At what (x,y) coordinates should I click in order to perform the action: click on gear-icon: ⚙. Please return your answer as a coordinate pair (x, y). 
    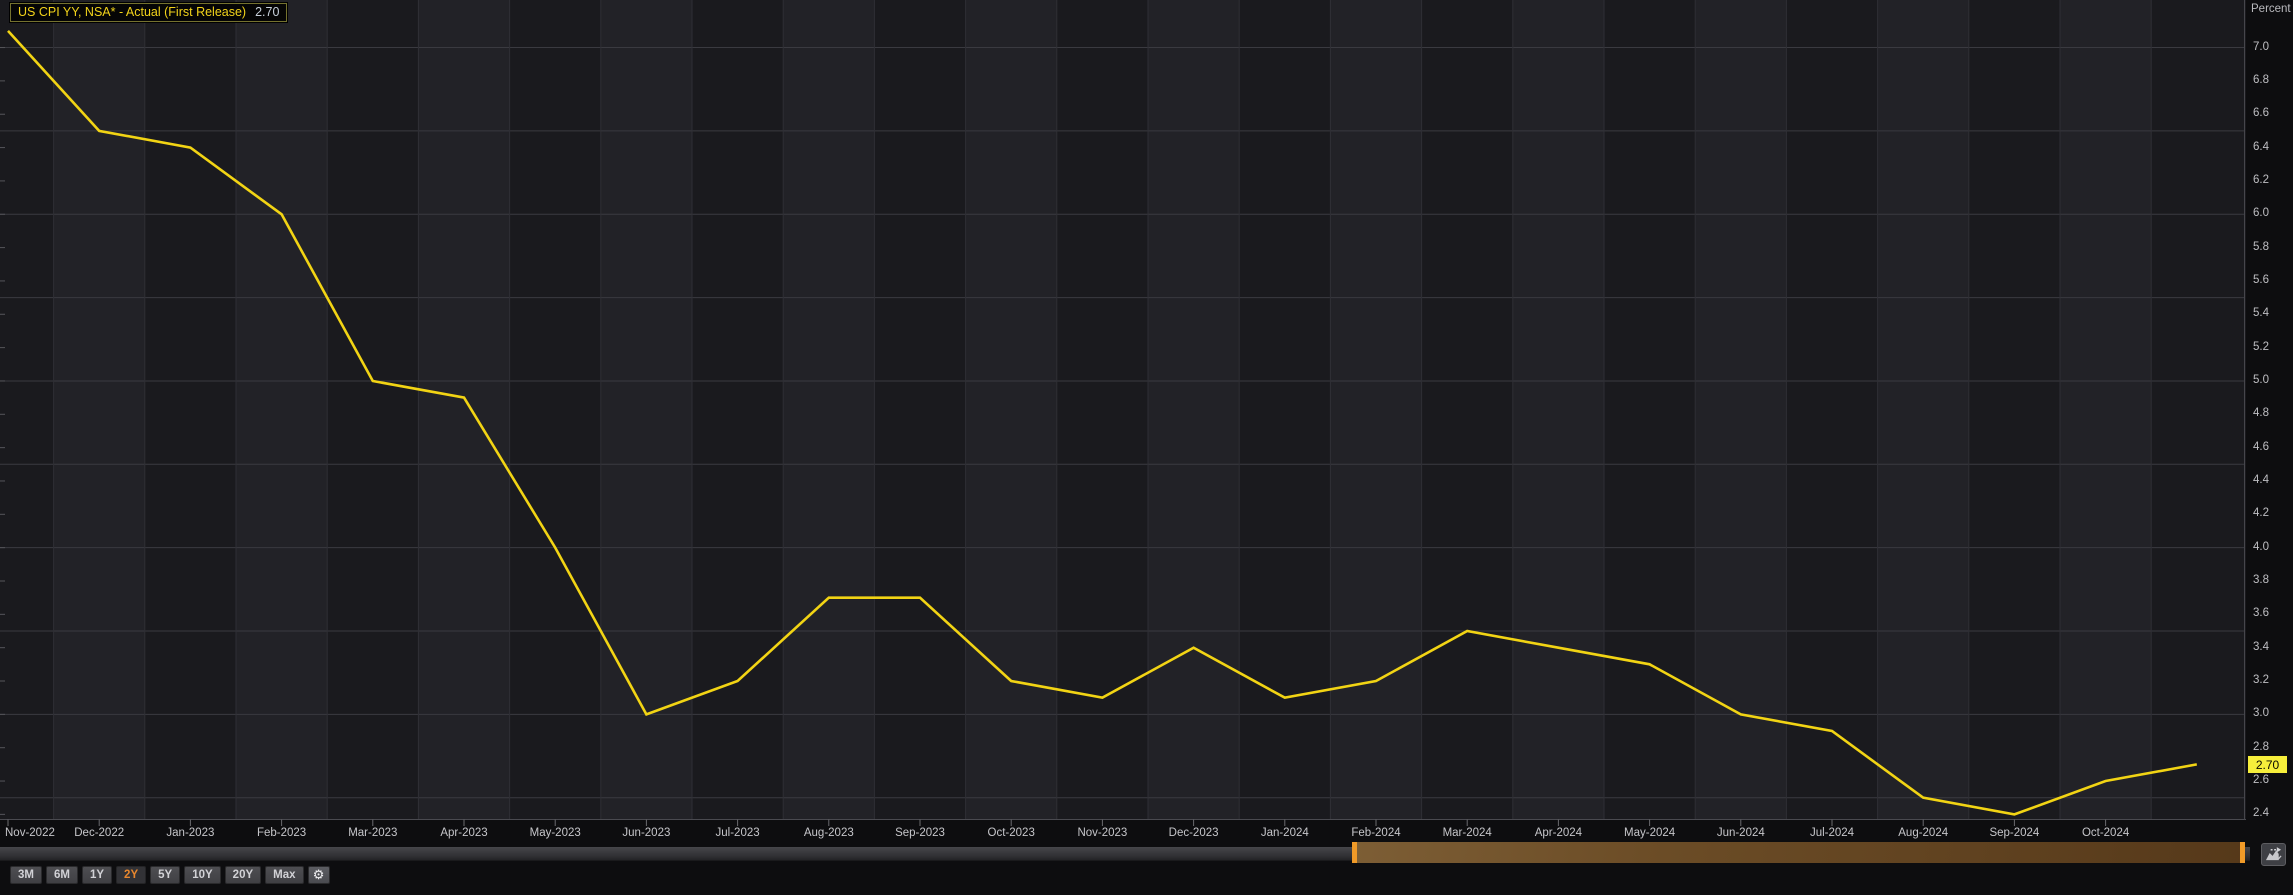
    Looking at the image, I should click on (318, 874).